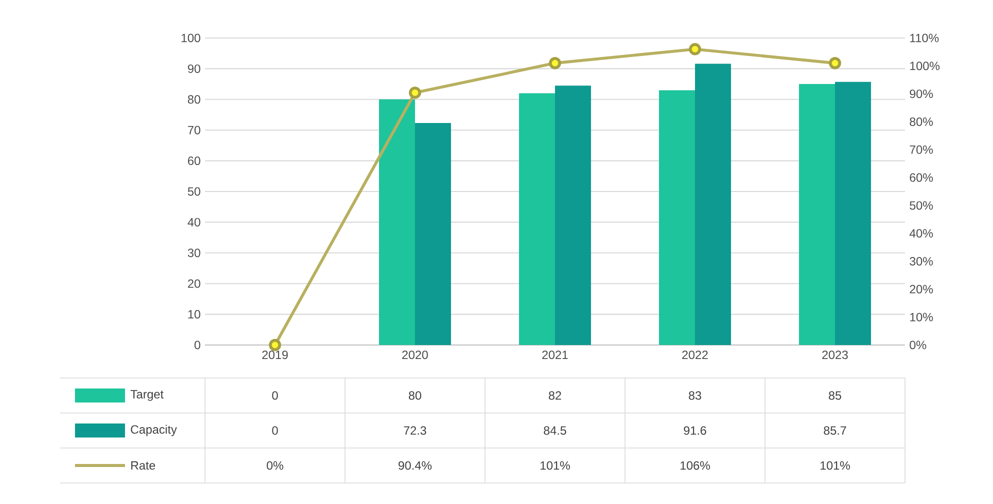 The image size is (993, 504). Describe the element at coordinates (835, 430) in the screenshot. I see `data-label: 85.7` at that location.